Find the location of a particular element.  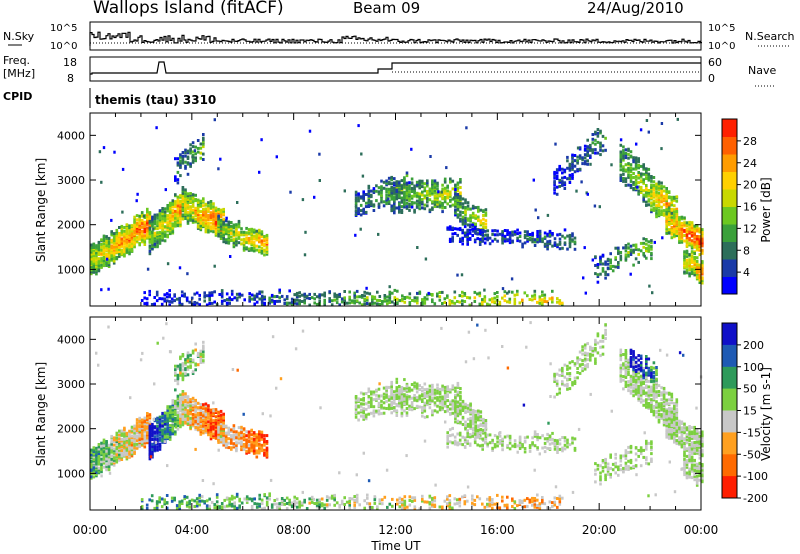

noise-tick-left-high: 10^5 is located at coordinates (63, 28).